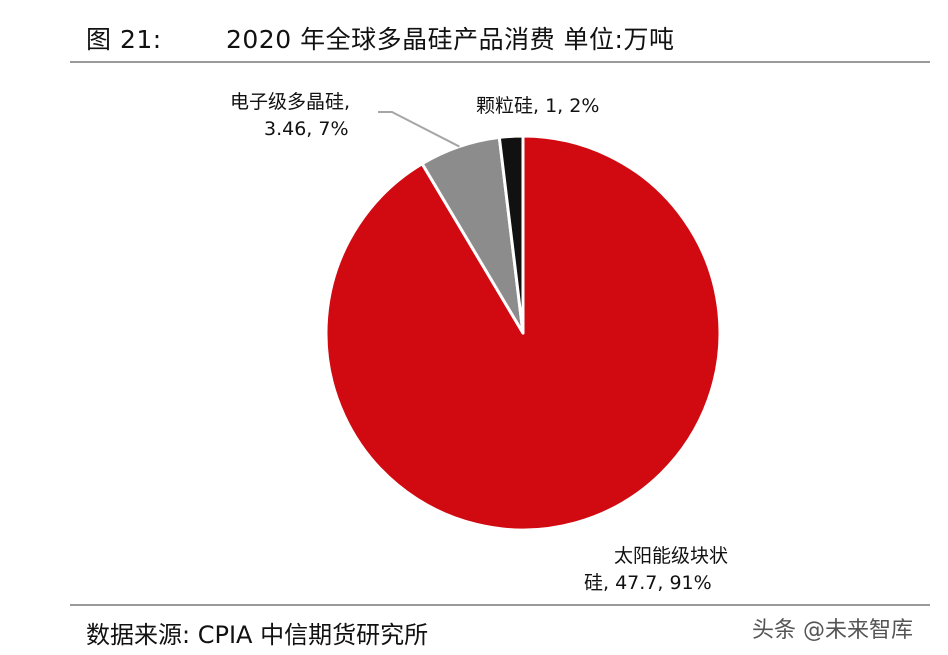  I want to click on slice-label-solar-line1: 太阳能级块状, so click(671, 556).